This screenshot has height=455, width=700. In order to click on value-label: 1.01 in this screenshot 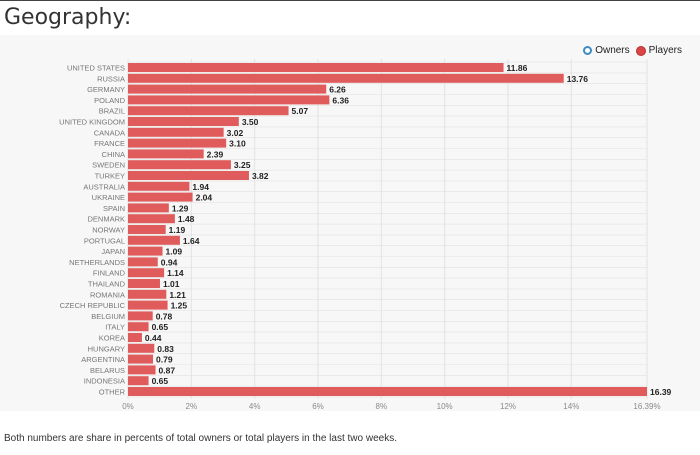, I will do `click(171, 284)`.